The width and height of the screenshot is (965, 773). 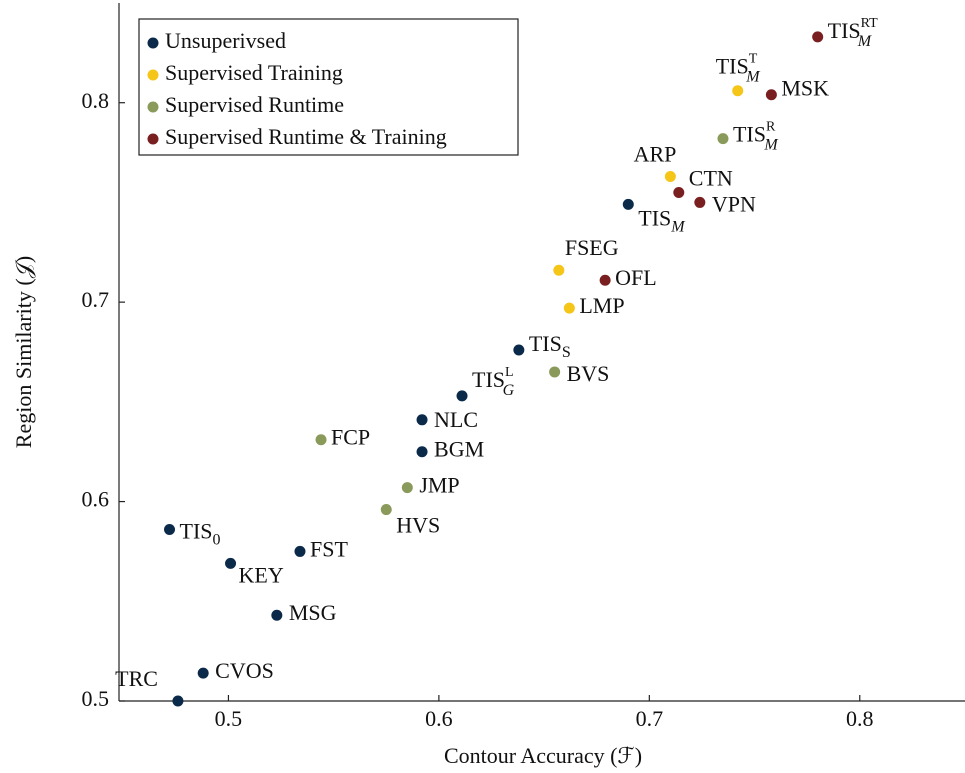 I want to click on point-label: TISM, so click(x=662, y=220).